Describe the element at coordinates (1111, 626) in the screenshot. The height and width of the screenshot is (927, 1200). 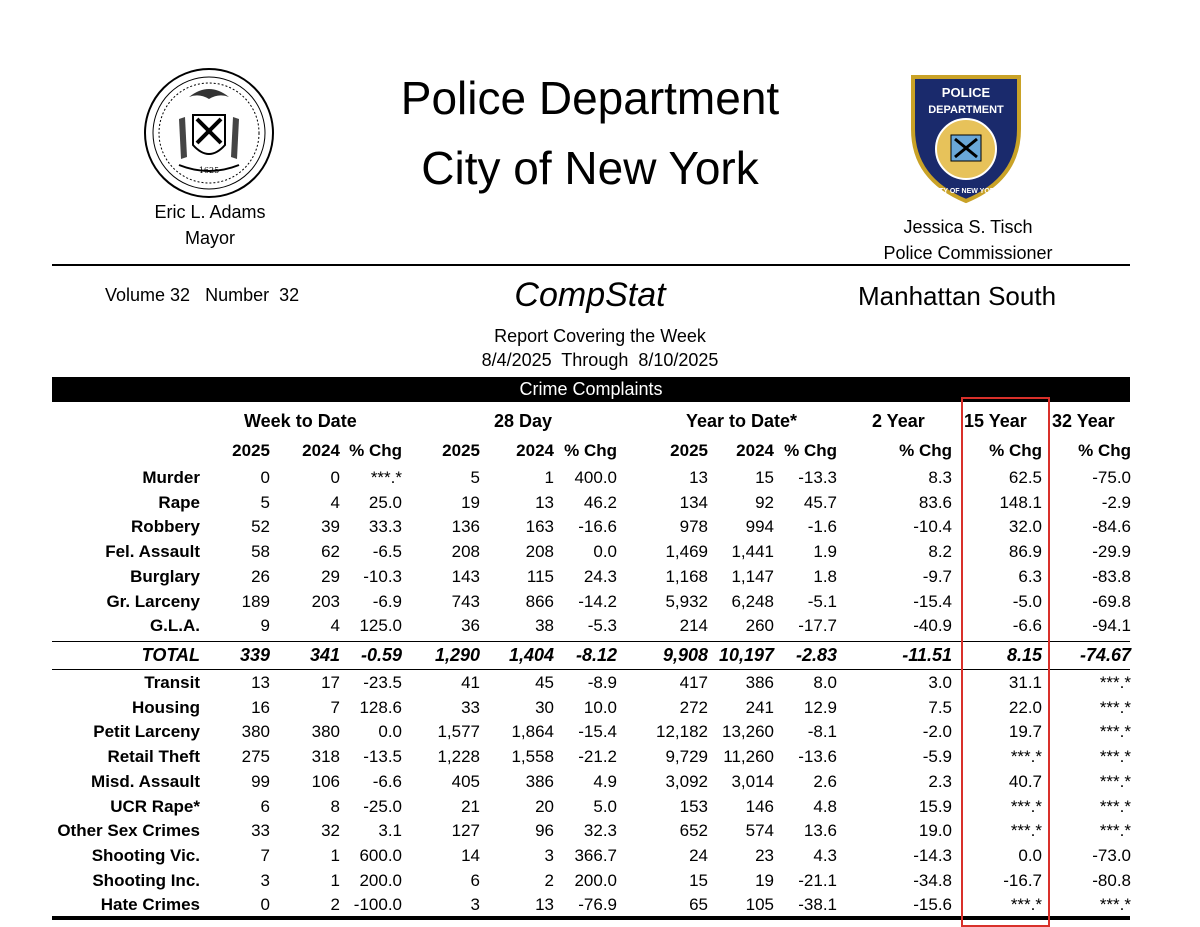
I see `cell-y32-chg: -94.1` at that location.